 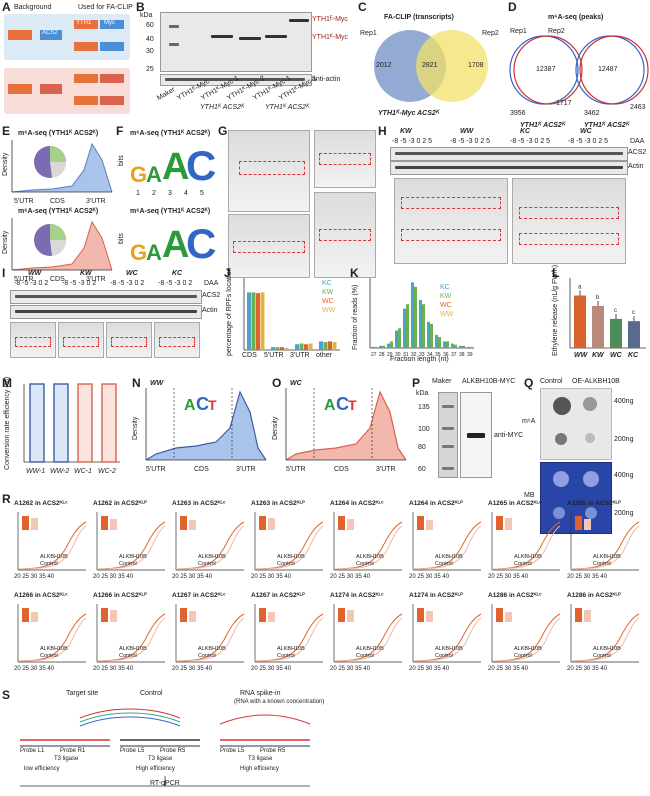 What do you see at coordinates (258, 321) in the screenshot?
I see `bar-WC-CDS` at bounding box center [258, 321].